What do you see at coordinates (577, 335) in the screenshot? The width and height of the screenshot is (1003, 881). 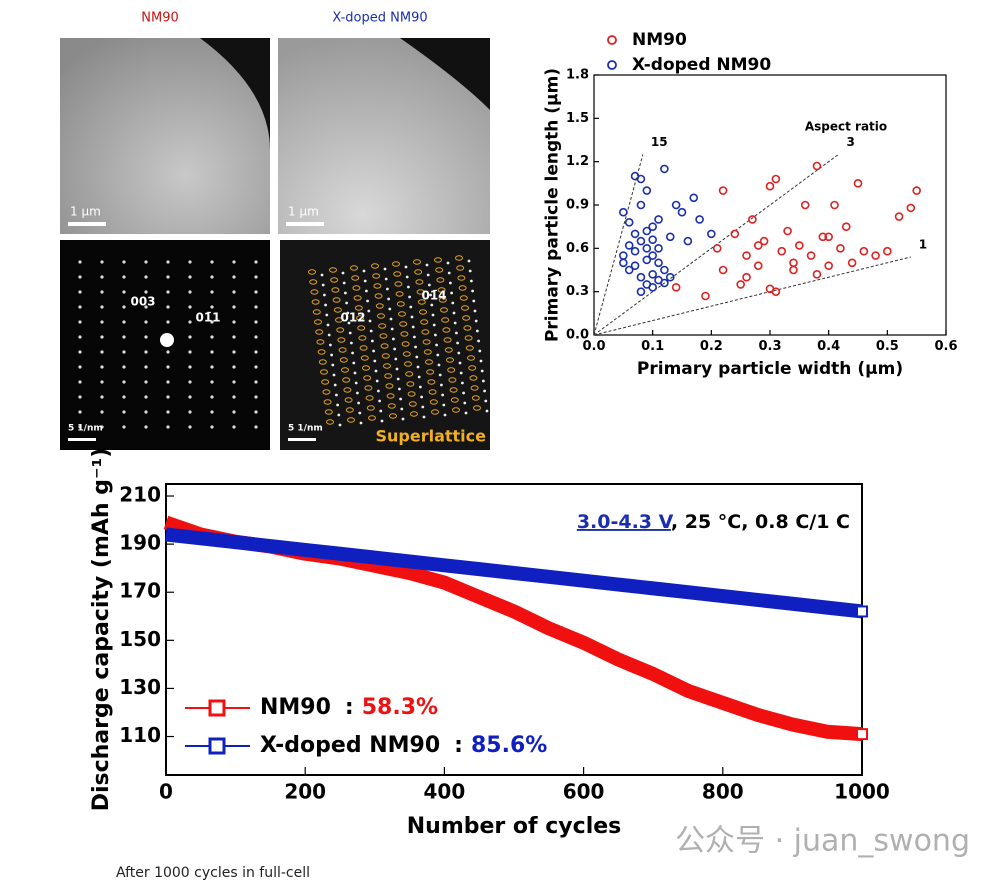 I see `y-tick-label: 0.0` at bounding box center [577, 335].